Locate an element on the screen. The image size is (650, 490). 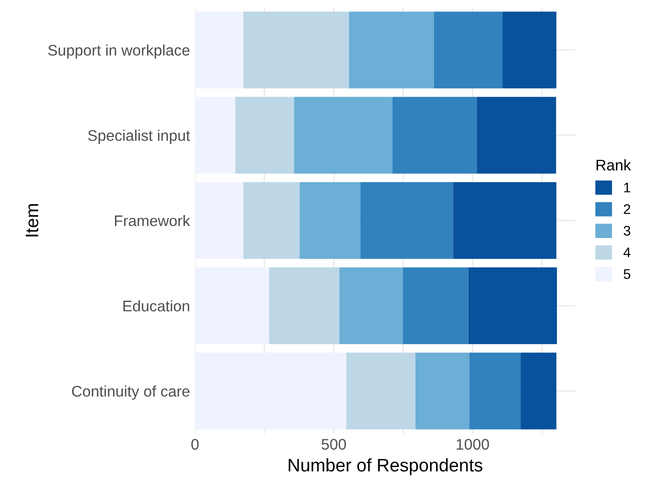
x-tick-label: 500 is located at coordinates (334, 444).